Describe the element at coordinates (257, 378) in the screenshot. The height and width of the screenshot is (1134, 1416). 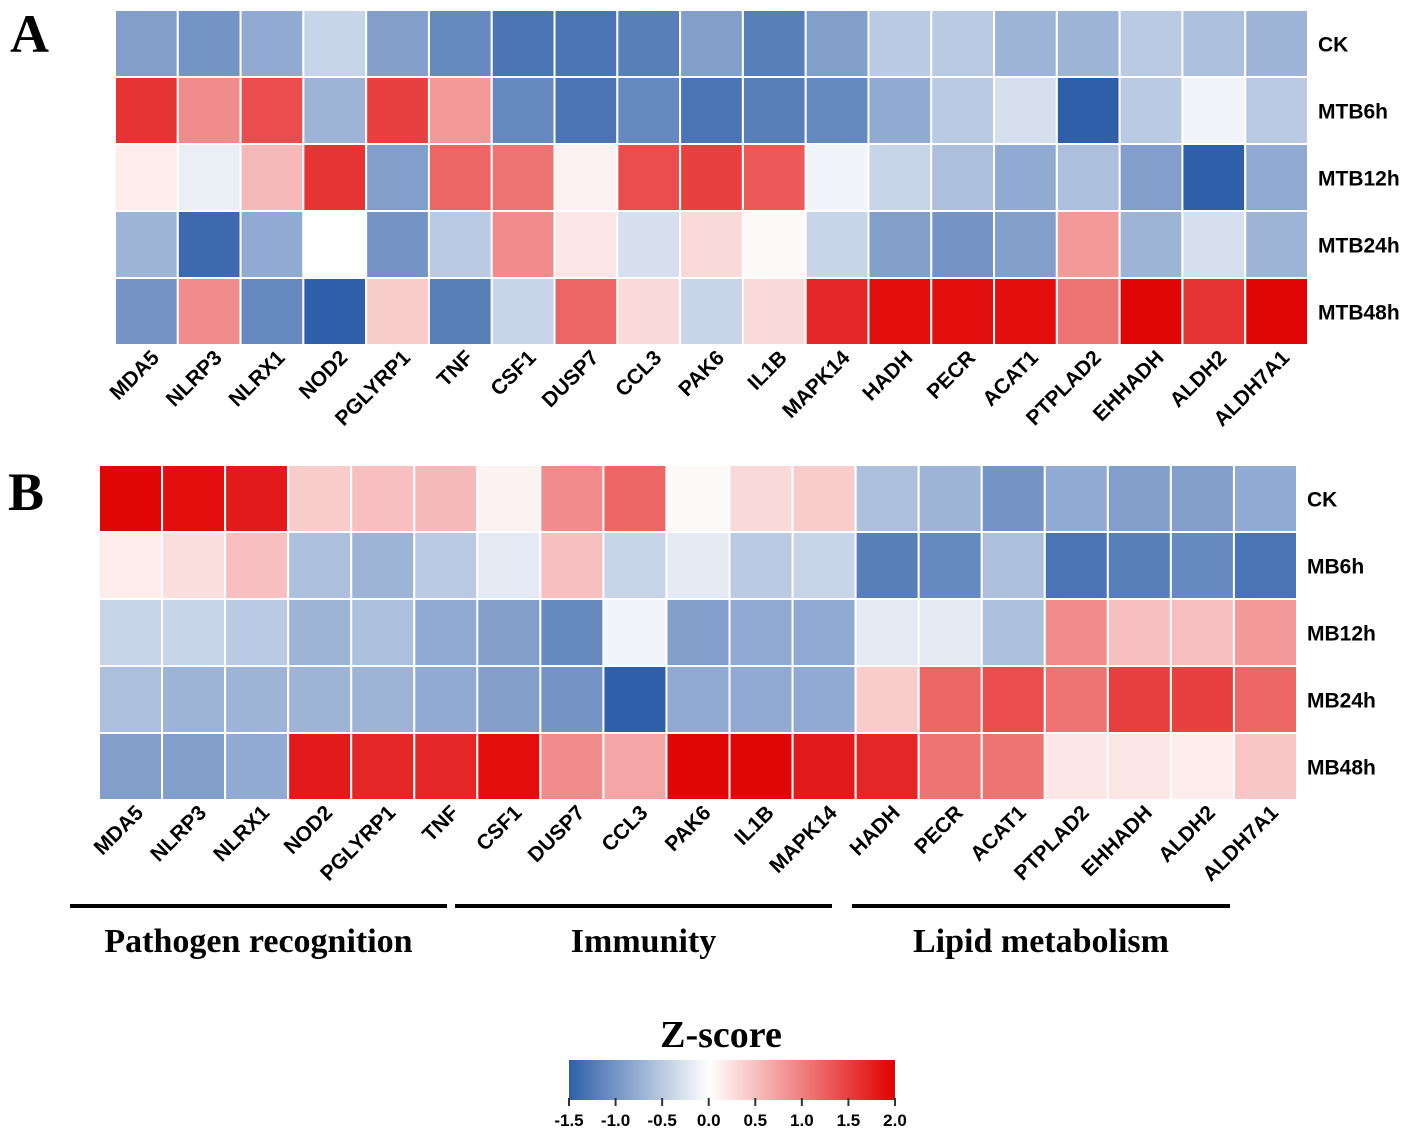
I see `column-label: NLRX1` at that location.